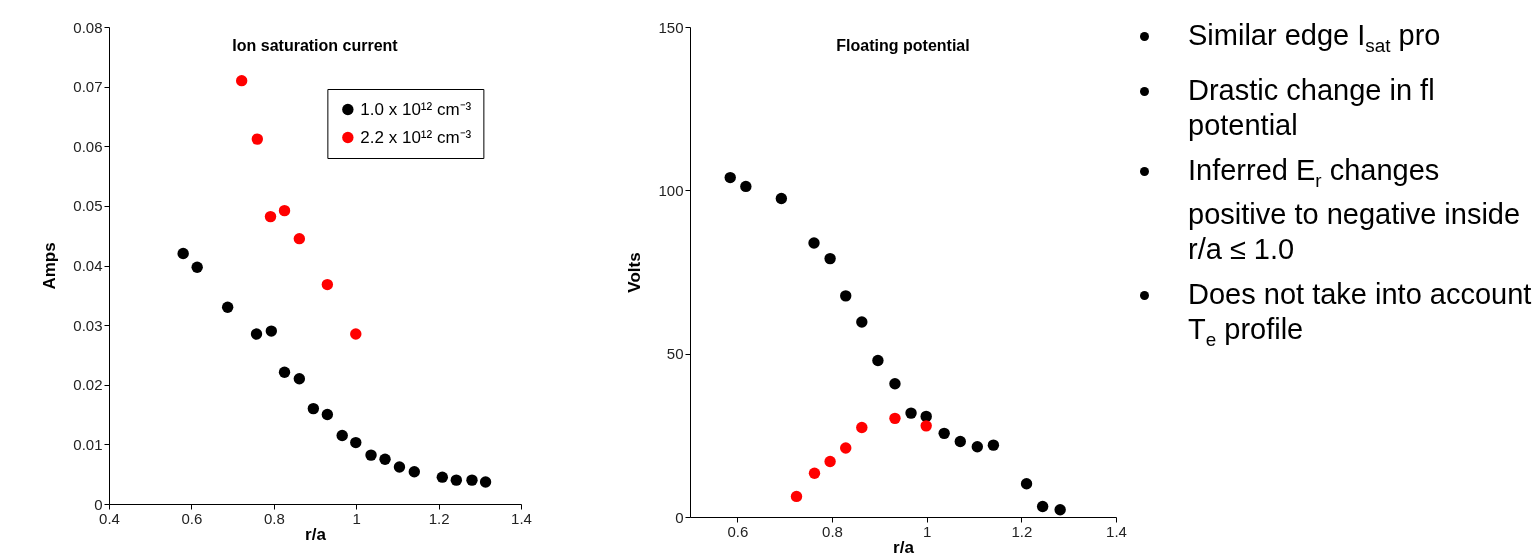 This screenshot has height=557, width=1540. Describe the element at coordinates (88, 325) in the screenshot. I see `y-tick-label: 0.03` at that location.